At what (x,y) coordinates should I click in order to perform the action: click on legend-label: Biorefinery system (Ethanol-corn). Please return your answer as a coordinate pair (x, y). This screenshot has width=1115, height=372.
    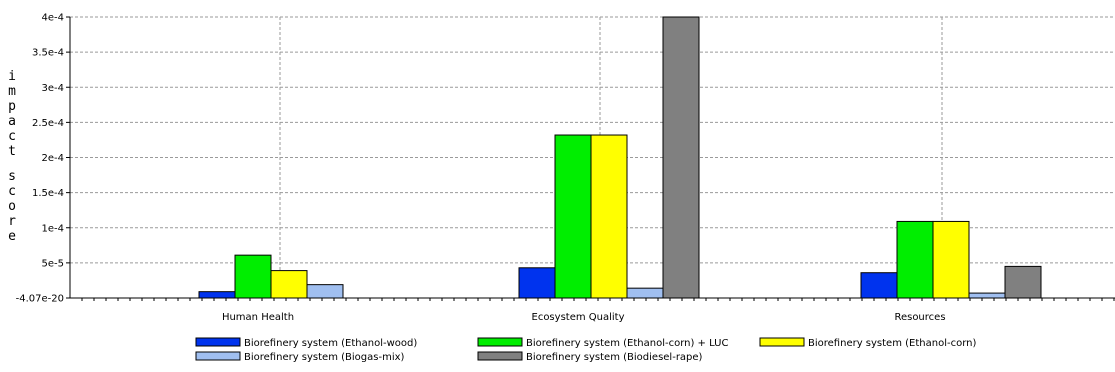
    Looking at the image, I should click on (892, 343).